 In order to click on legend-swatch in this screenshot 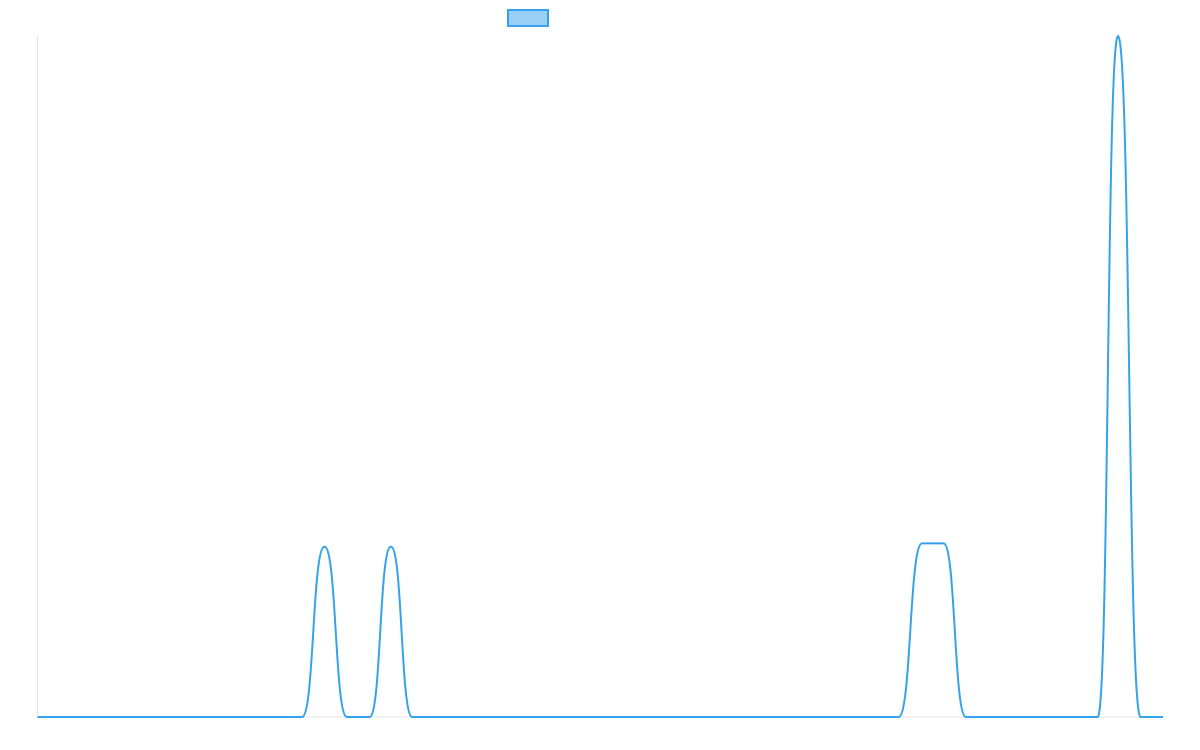, I will do `click(528, 18)`.